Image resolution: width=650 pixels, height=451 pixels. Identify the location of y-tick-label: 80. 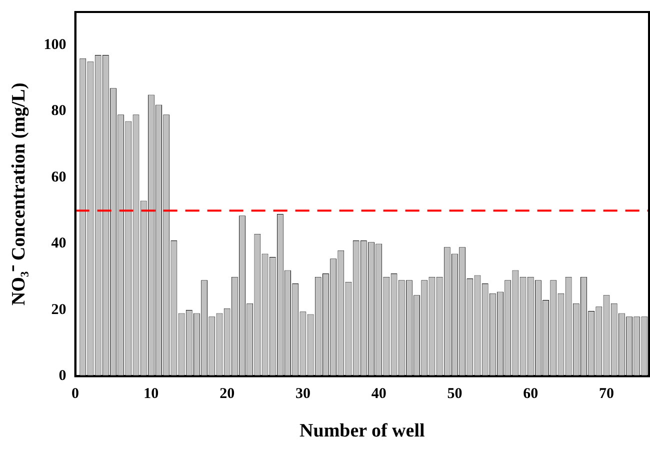
(58, 111).